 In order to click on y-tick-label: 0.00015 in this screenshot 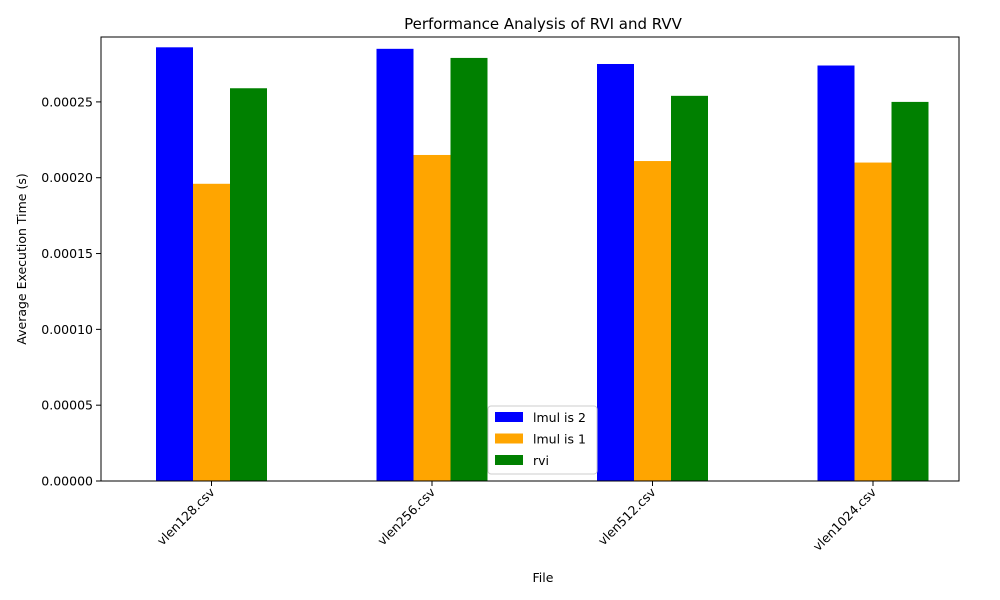, I will do `click(67, 253)`.